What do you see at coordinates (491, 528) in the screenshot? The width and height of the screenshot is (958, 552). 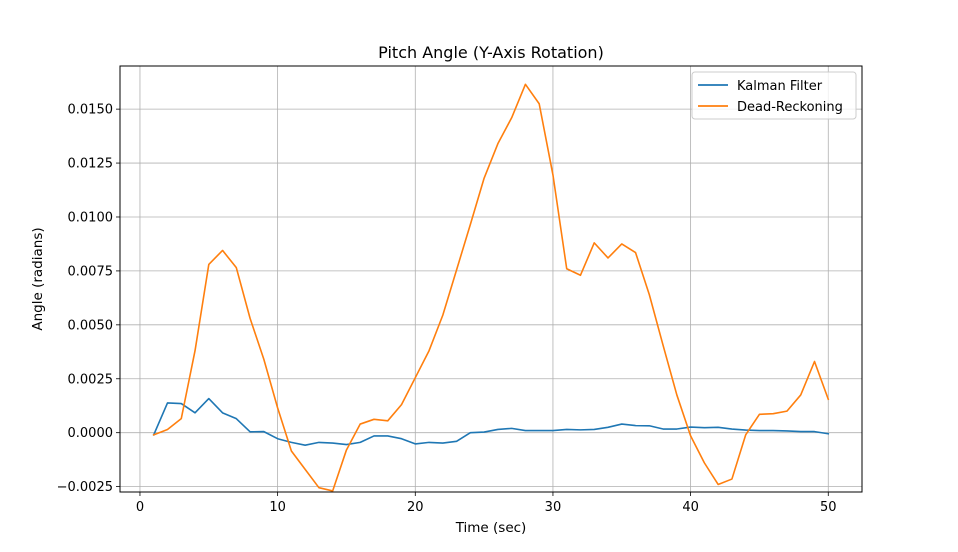 I see `x-axis-label: Time (sec)` at bounding box center [491, 528].